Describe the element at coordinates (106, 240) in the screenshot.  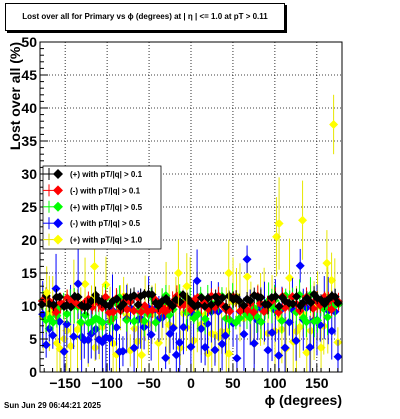
I see `legend-label: (+) with pT/|q| > 1.0` at that location.